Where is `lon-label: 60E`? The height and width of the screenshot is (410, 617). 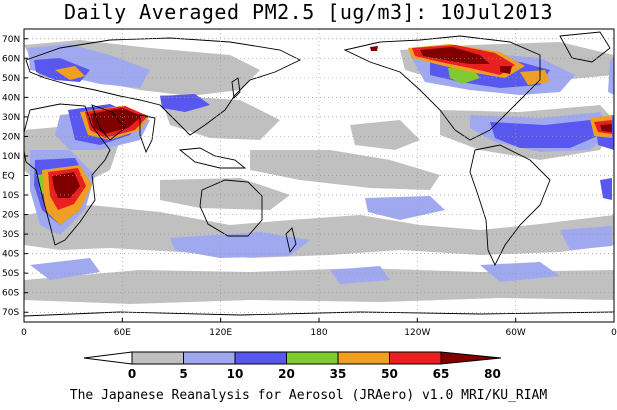 lon-label: 60E is located at coordinates (122, 333).